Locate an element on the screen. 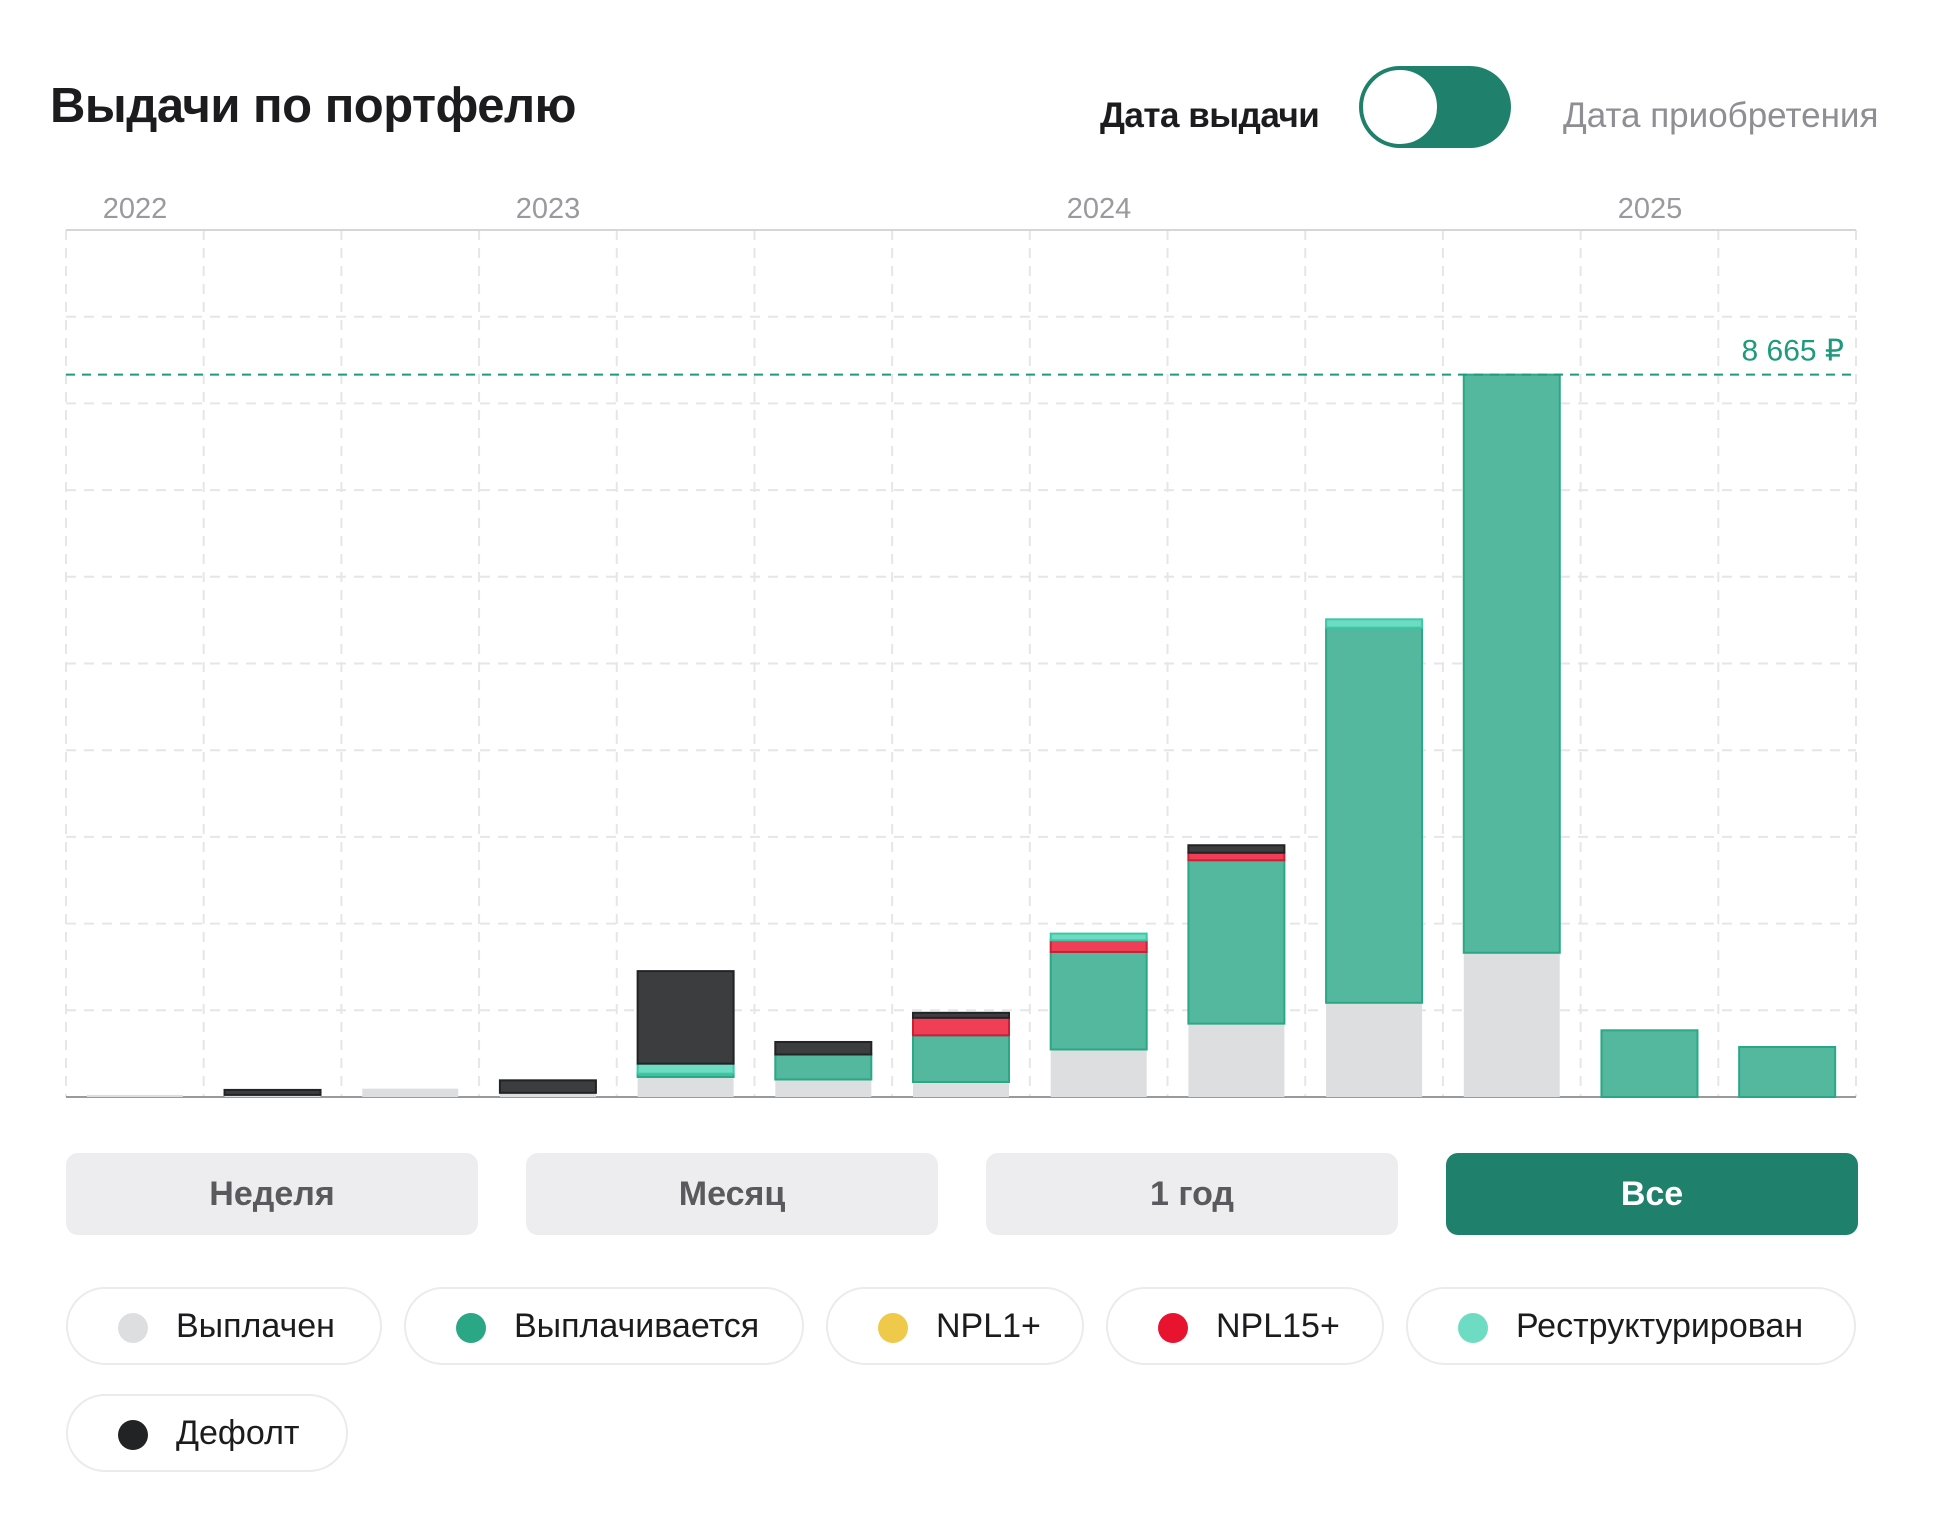 The image size is (1933, 1539). legend-item-npl1: NPL1+ is located at coordinates (955, 1326).